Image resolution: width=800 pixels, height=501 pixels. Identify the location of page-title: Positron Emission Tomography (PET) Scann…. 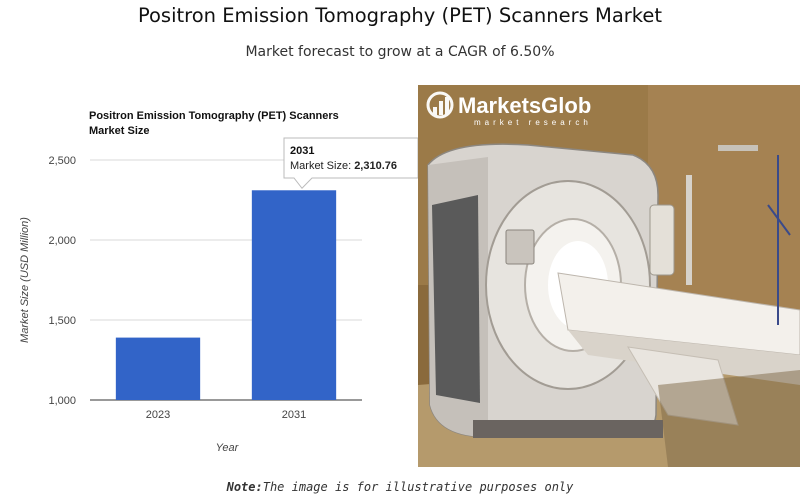
(400, 15).